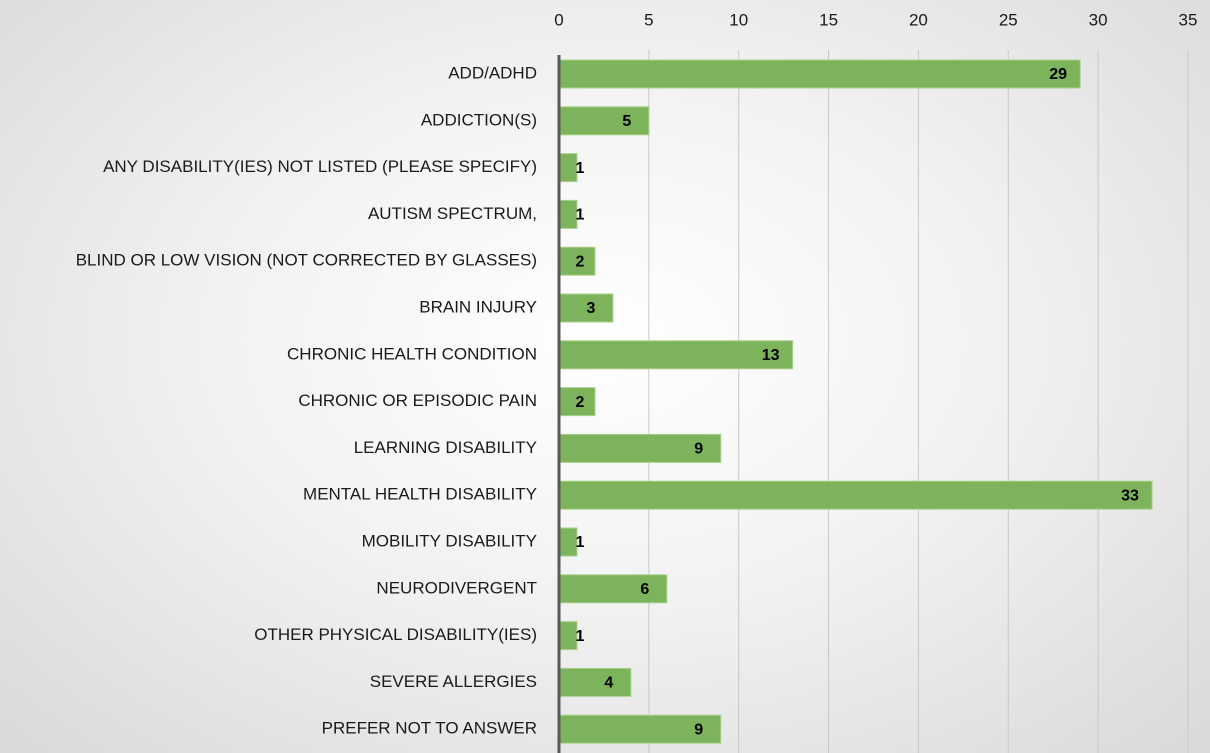 This screenshot has width=1210, height=753. I want to click on y-tick-label: CHRONIC OR EPISODIC PAIN, so click(417, 400).